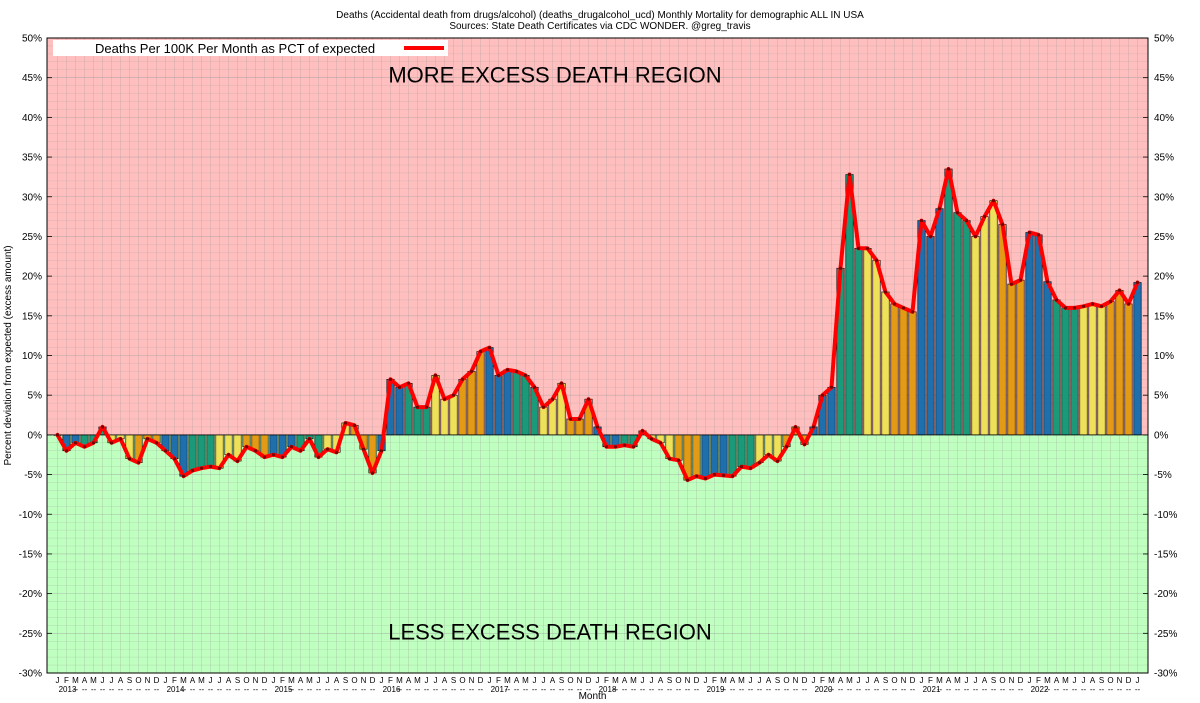 The width and height of the screenshot is (1200, 703). I want to click on y-tick-label-right: -5%, so click(1163, 475).